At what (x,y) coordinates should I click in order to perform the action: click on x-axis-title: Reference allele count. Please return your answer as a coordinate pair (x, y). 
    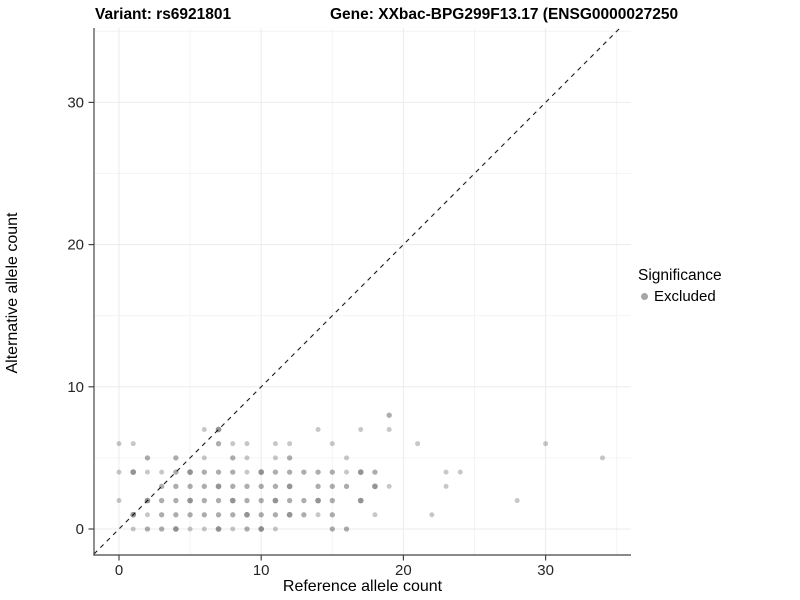
    Looking at the image, I should click on (362, 586).